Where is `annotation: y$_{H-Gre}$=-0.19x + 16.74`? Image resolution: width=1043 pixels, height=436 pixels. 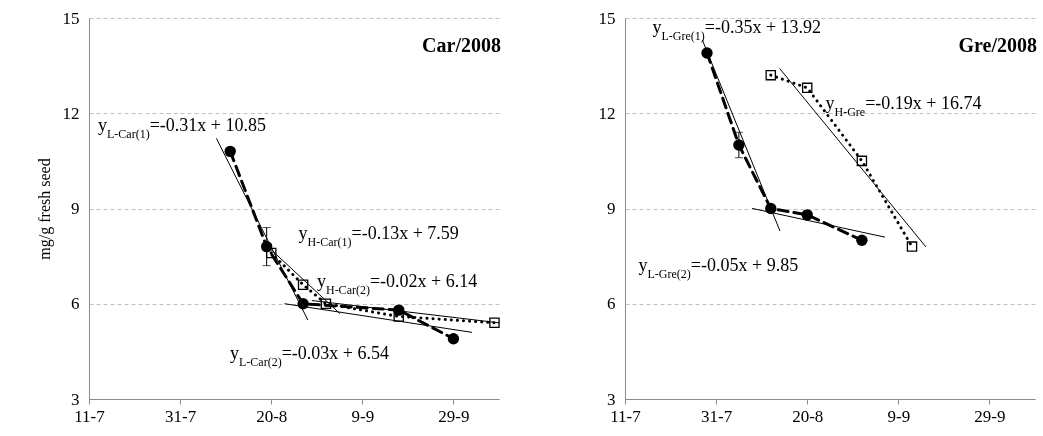
annotation: y$_{H-Gre}$=-0.19x + 16.74 is located at coordinates (903, 105).